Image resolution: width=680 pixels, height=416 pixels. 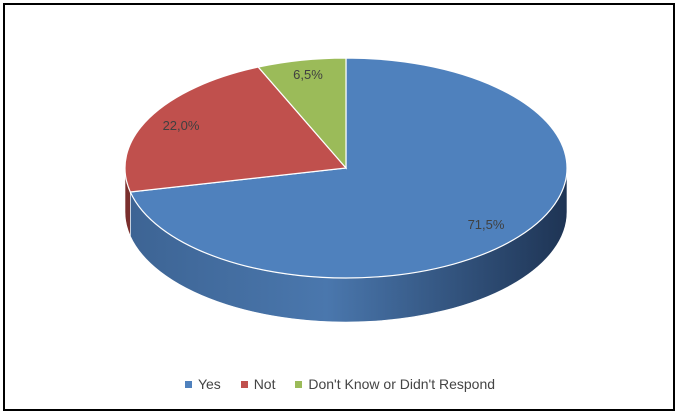 I want to click on data-label-not: 22,0%, so click(x=181, y=125).